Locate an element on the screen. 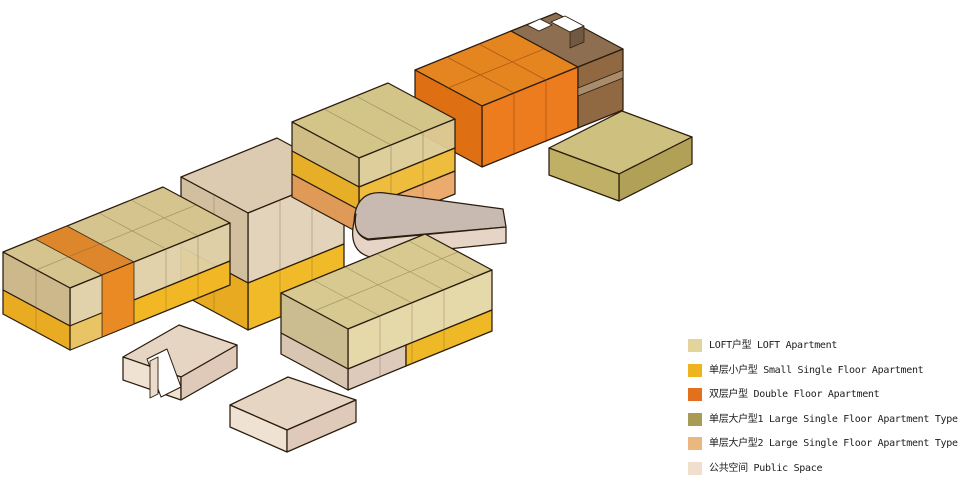  legend-swatch-public is located at coordinates (695, 468).